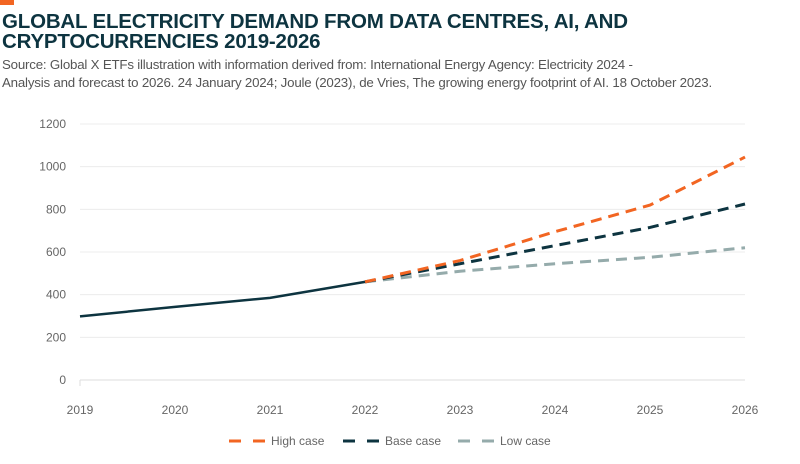 The image size is (800, 464). What do you see at coordinates (555, 243) in the screenshot?
I see `series-line-base-case` at bounding box center [555, 243].